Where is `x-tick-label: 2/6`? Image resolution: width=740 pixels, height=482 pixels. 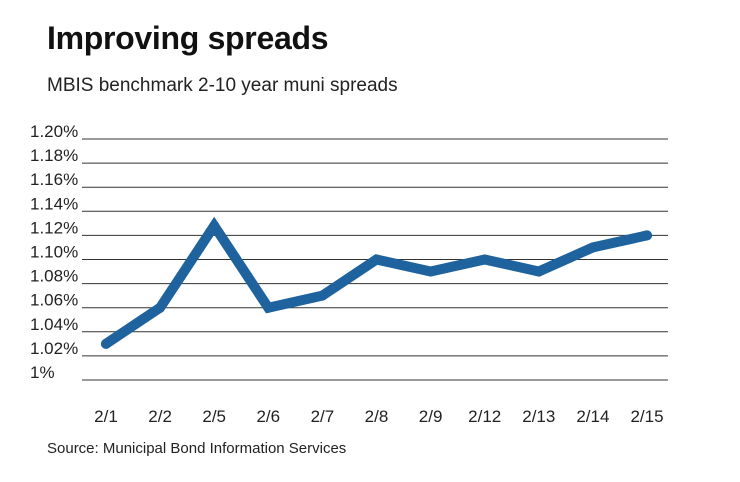 x-tick-label: 2/6 is located at coordinates (268, 416).